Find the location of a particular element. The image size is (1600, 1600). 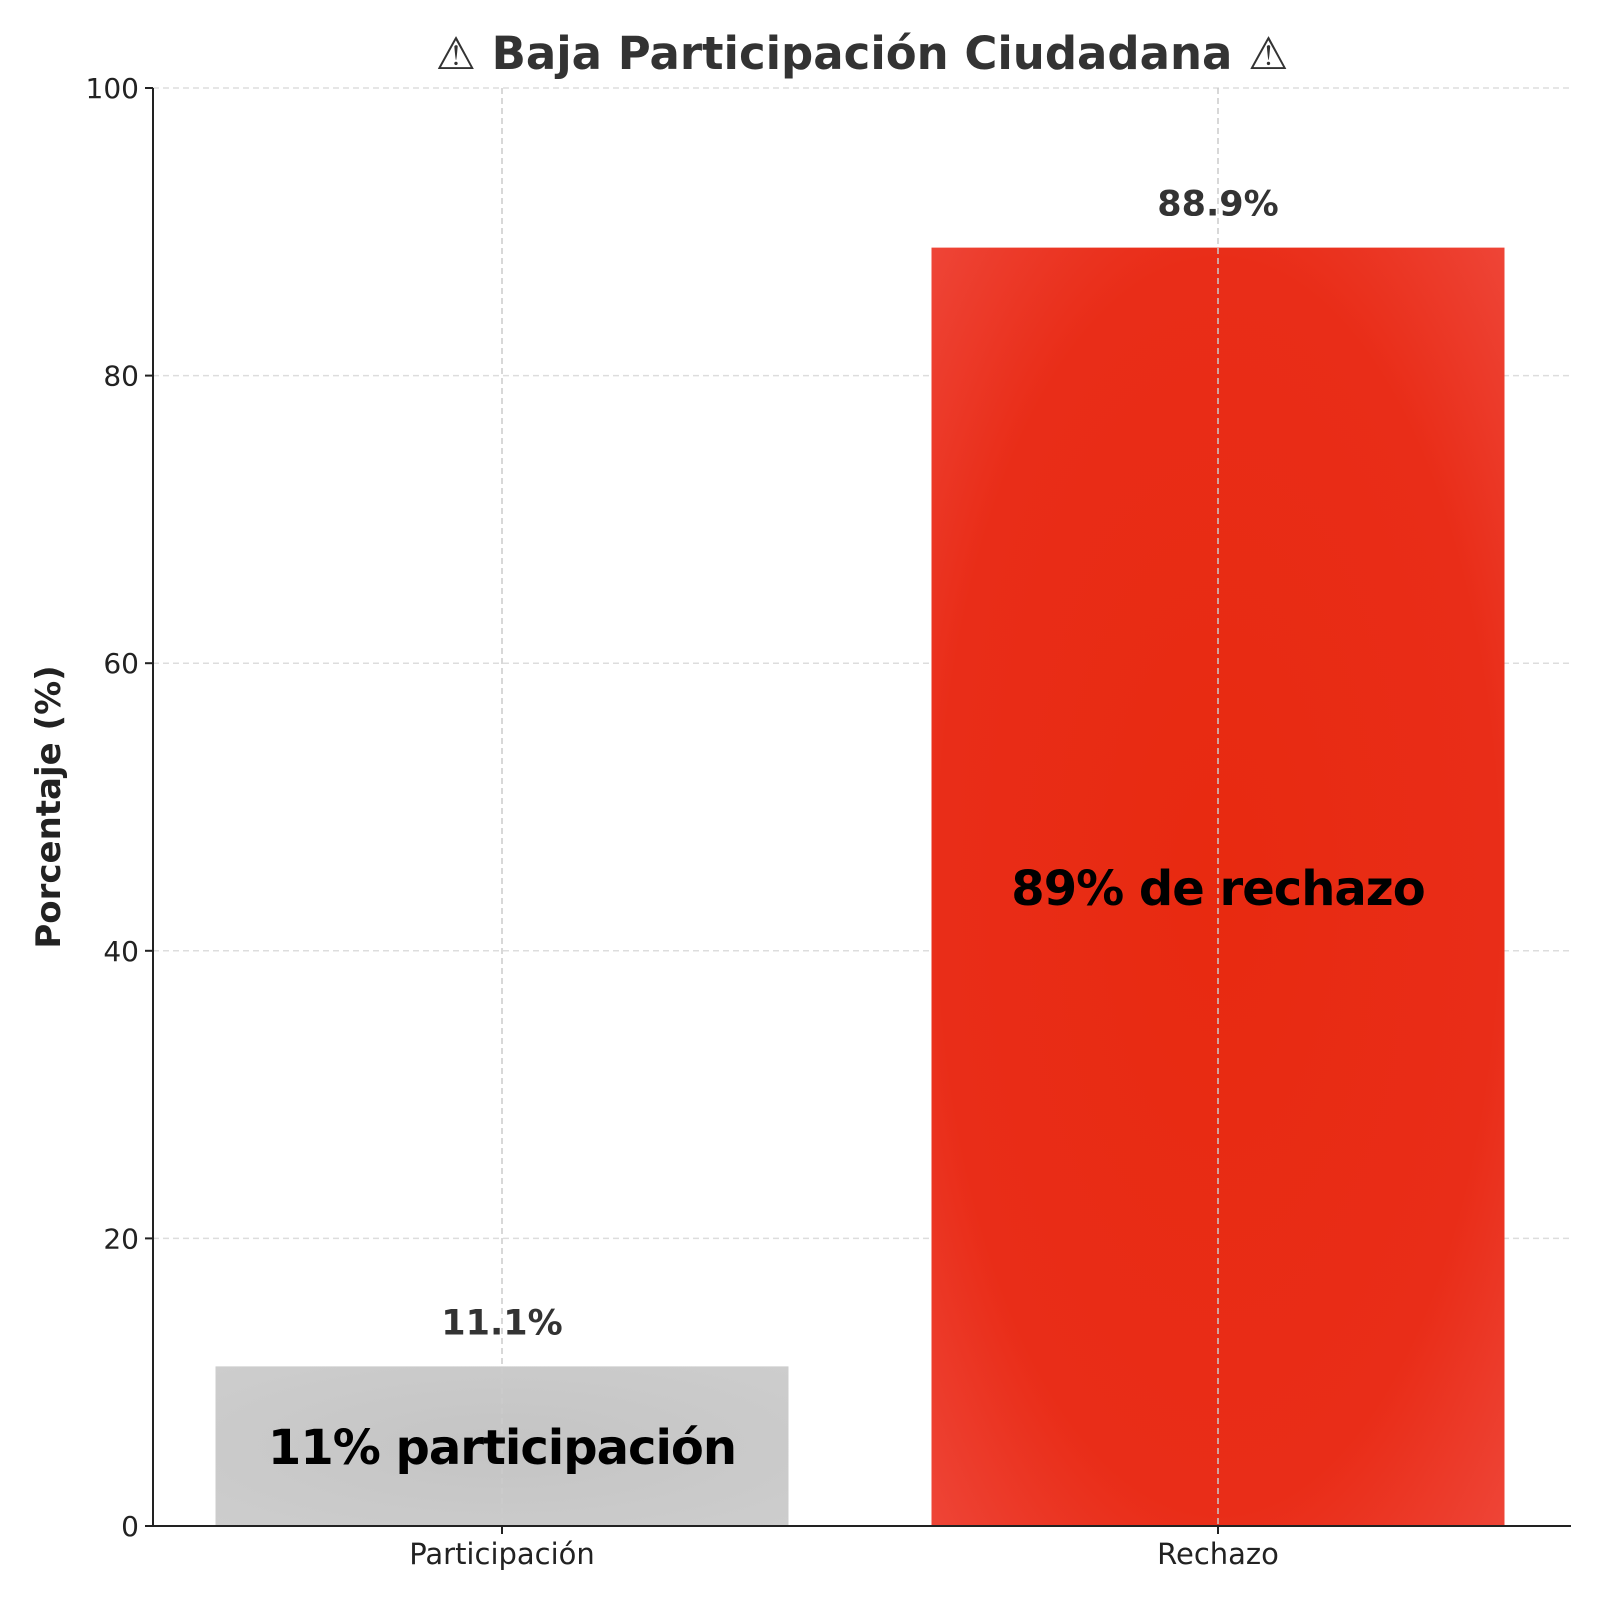

y-tick-label: 0 is located at coordinates (130, 1526).